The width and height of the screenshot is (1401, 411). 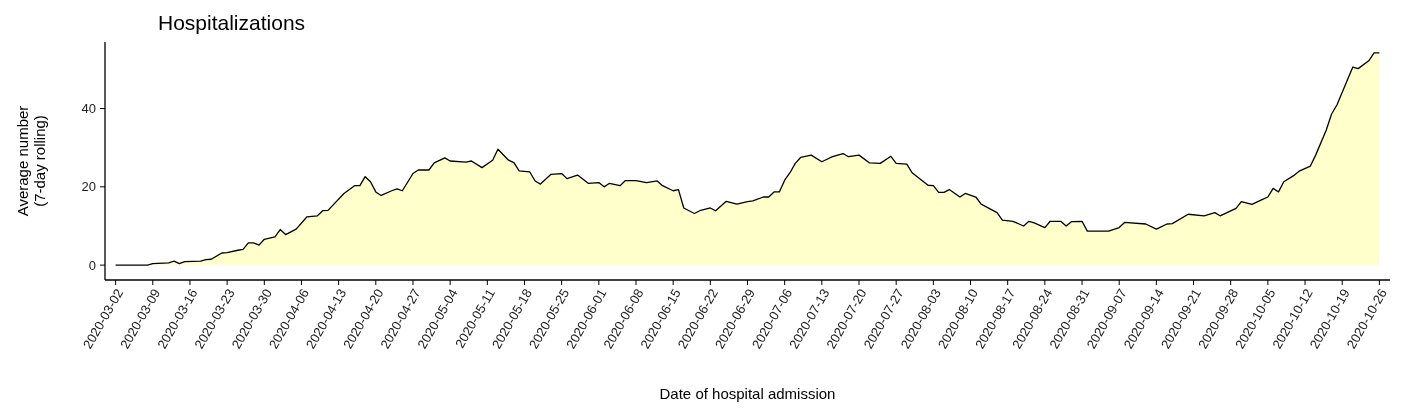 I want to click on y-axis-title: Average number (7-day rolling), so click(x=31, y=161).